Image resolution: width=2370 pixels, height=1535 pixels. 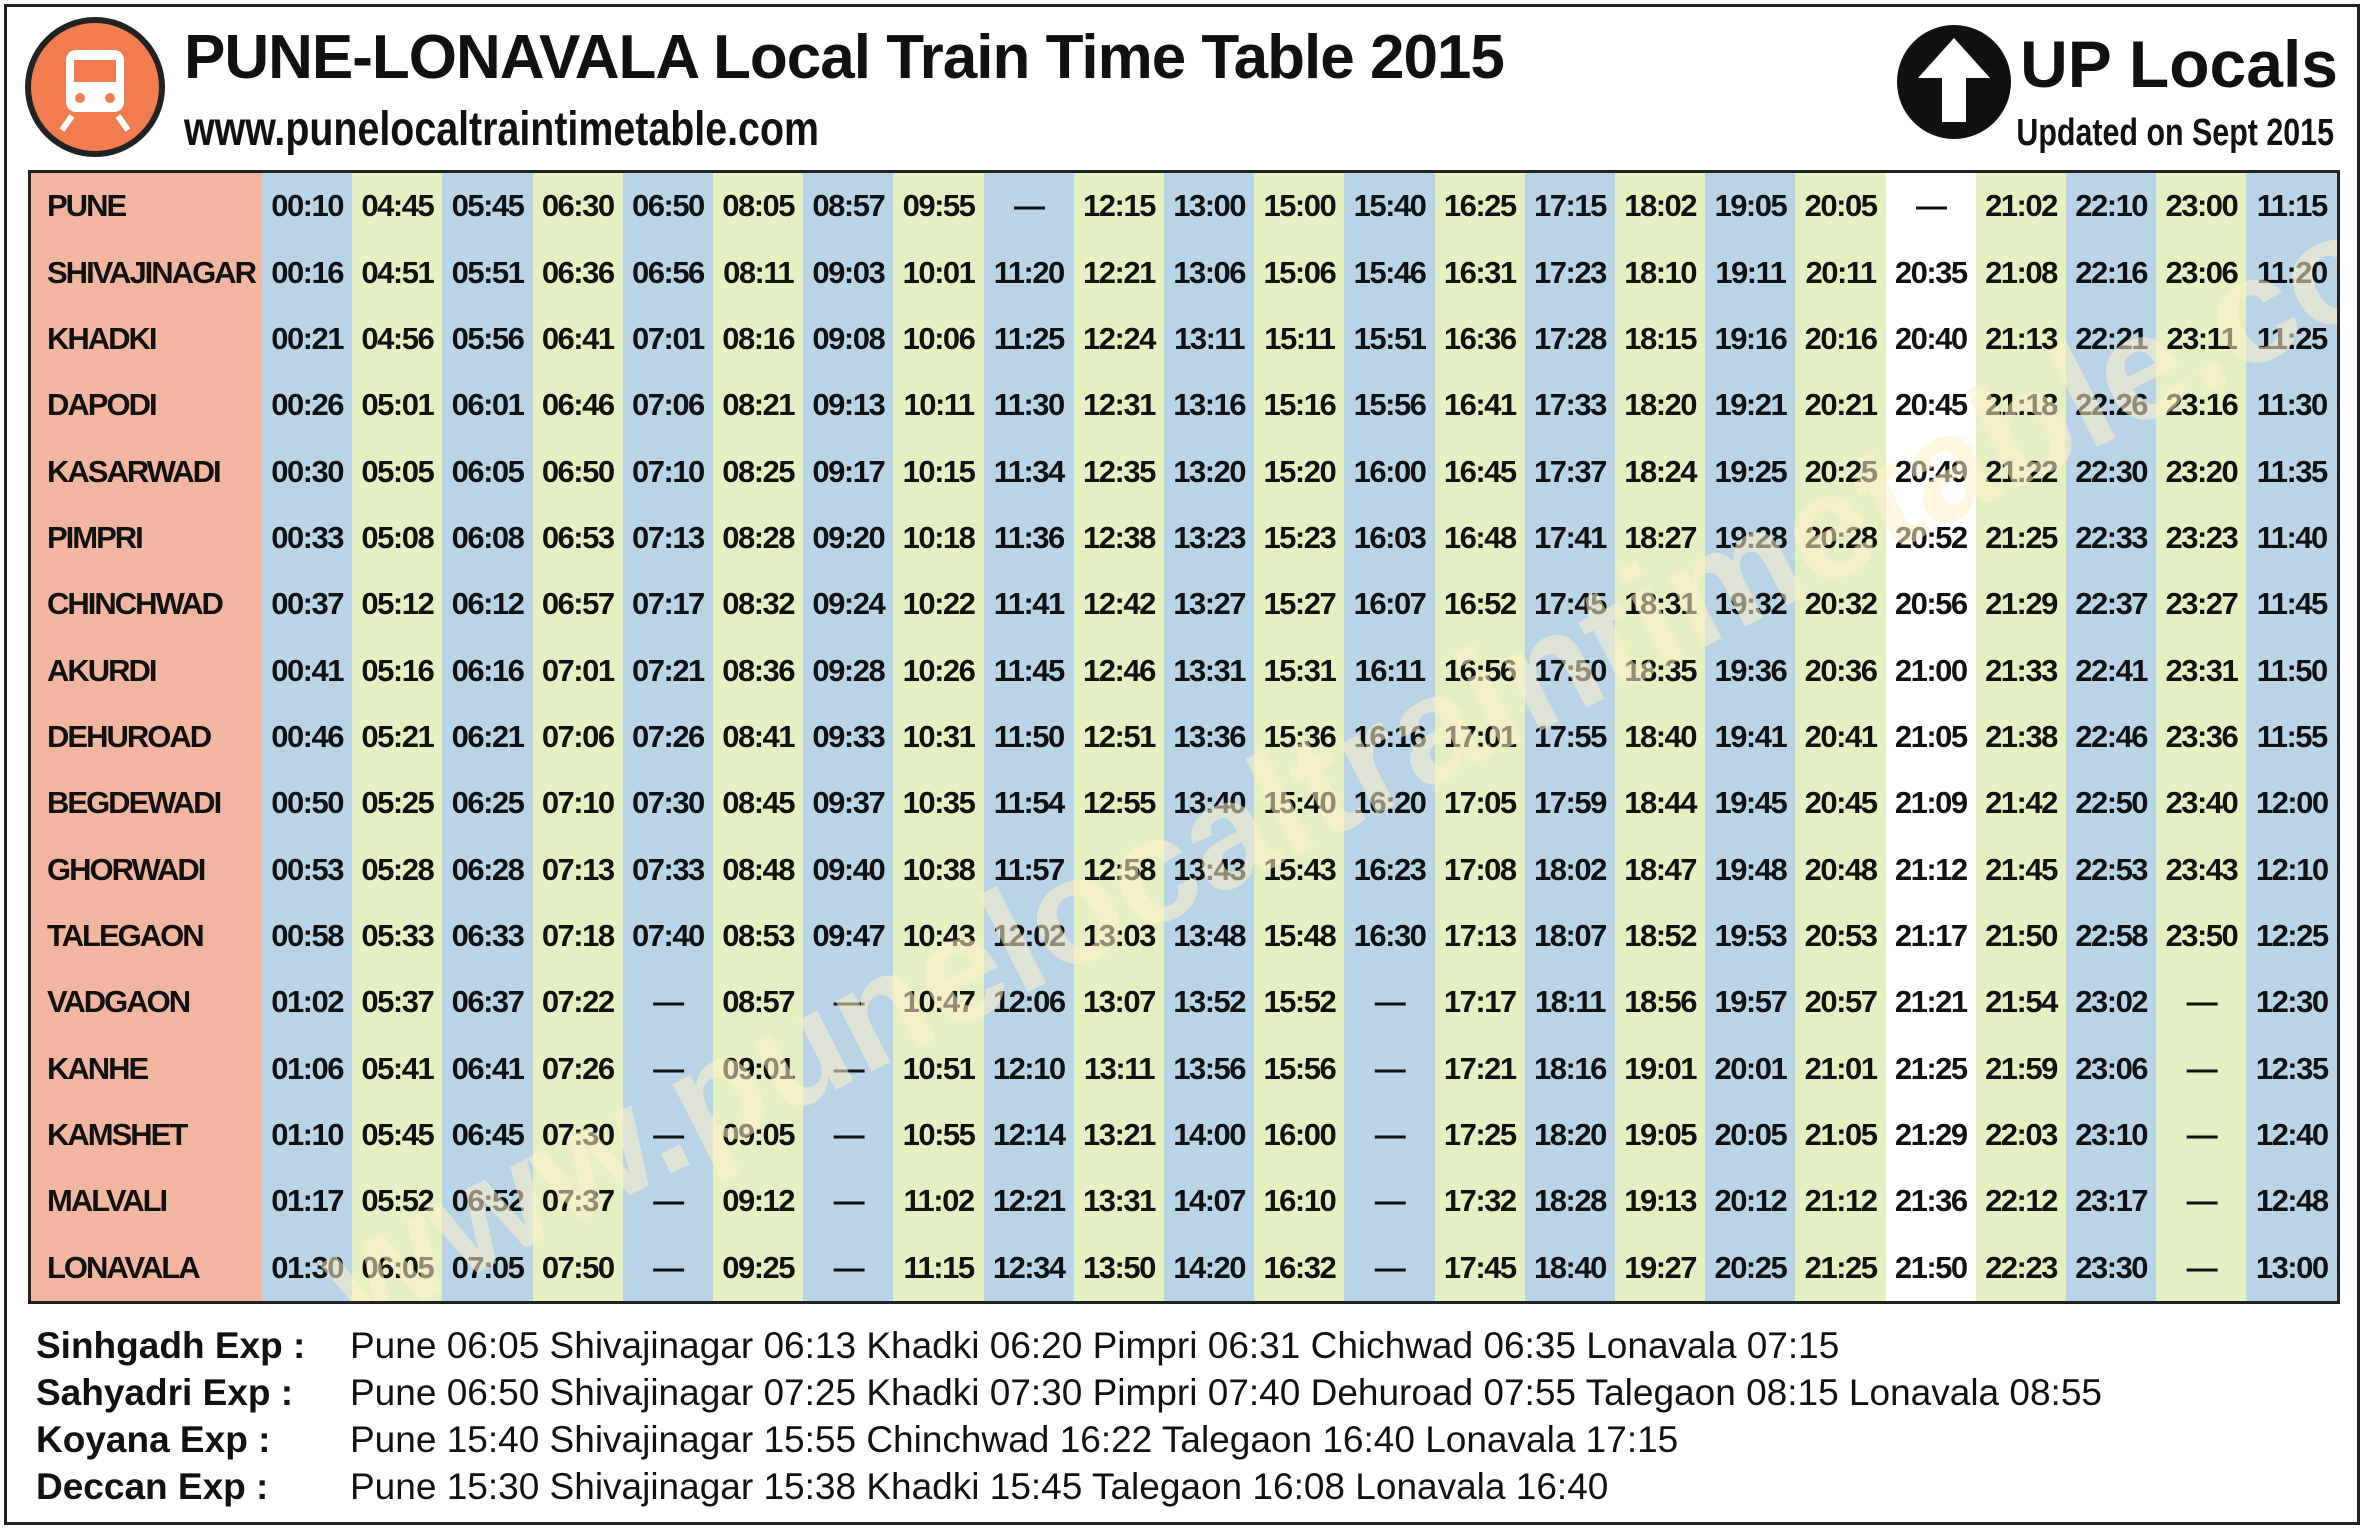 I want to click on time-cell: 20:41, so click(x=1840, y=737).